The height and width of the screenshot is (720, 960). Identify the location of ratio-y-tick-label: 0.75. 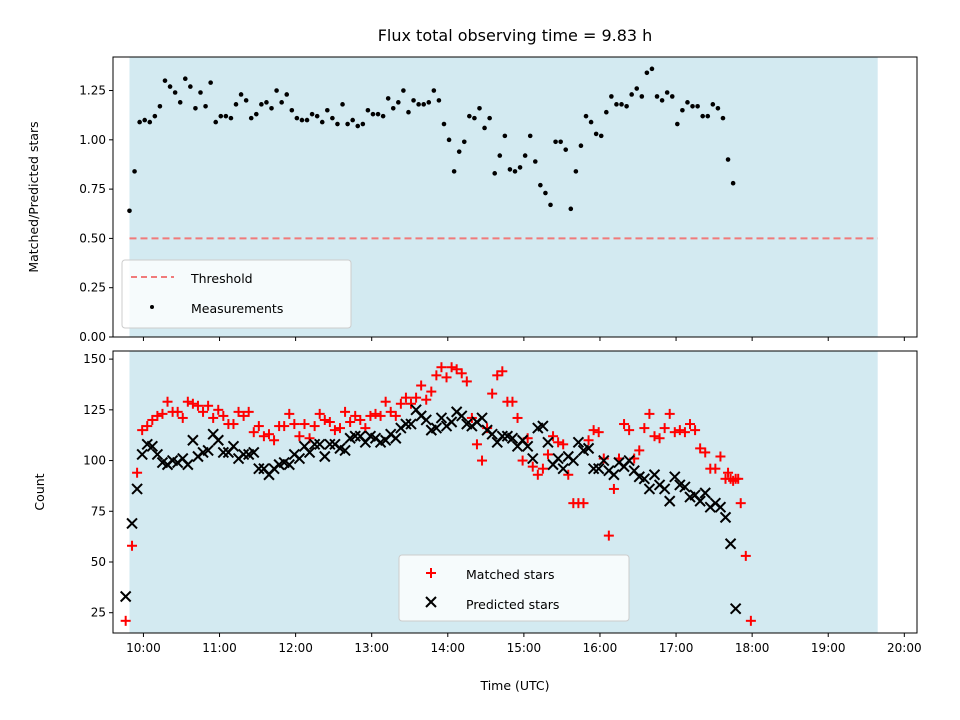
(92, 189).